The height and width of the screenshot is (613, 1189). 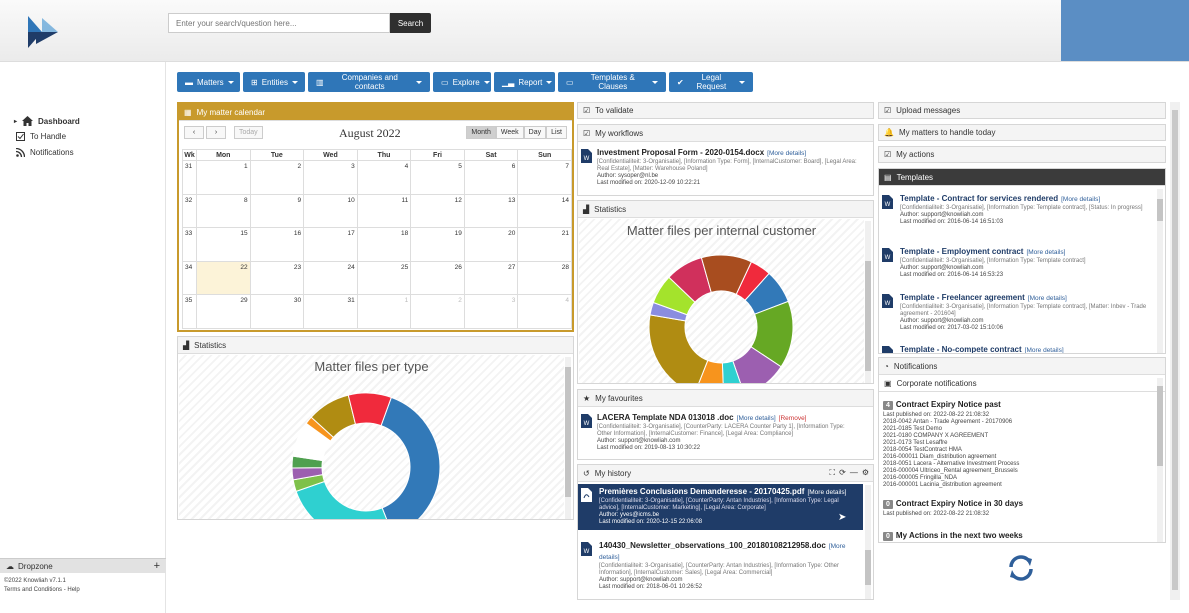 I want to click on calendar-day: 11, so click(x=384, y=210).